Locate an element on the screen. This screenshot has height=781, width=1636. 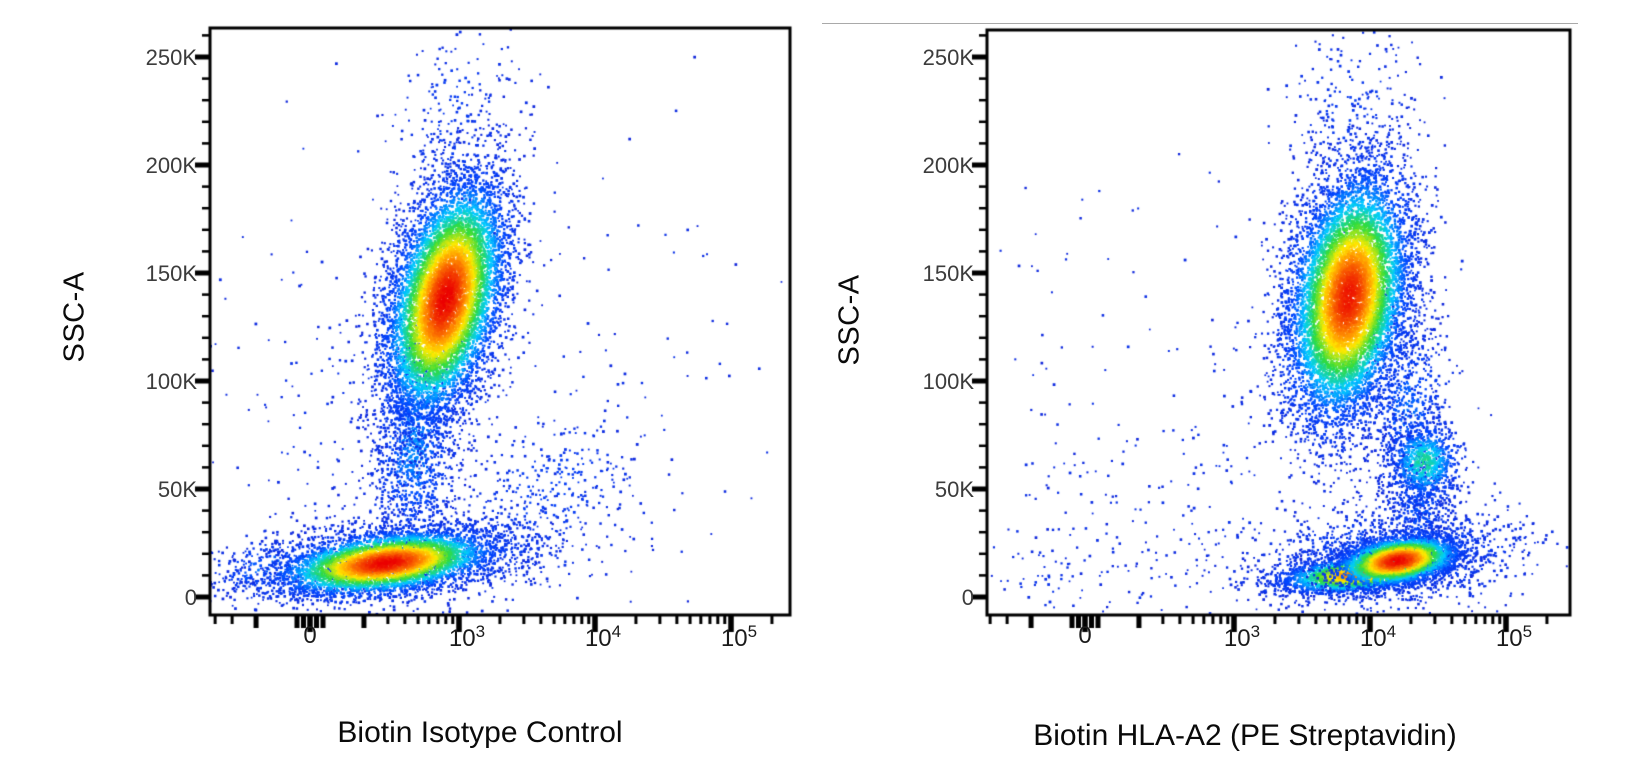
y-axis-title-right: SSC-A is located at coordinates (849, 320).